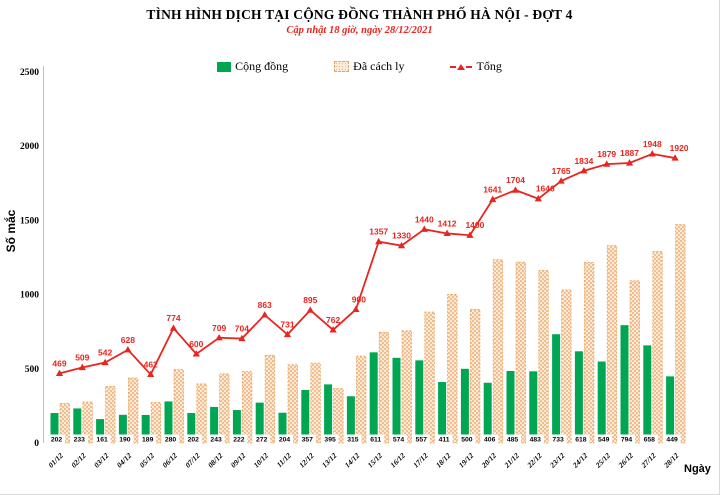 Image resolution: width=720 pixels, height=495 pixels. What do you see at coordinates (606, 154) in the screenshot?
I see `total-value-label: 1879` at bounding box center [606, 154].